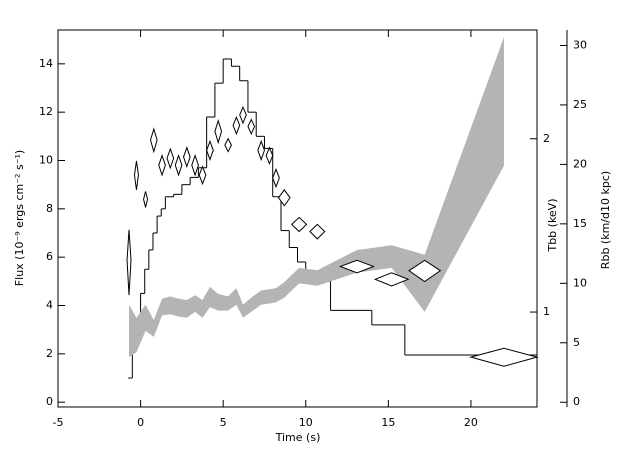 Image resolution: width=640 pixels, height=457 pixels. What do you see at coordinates (471, 422) in the screenshot?
I see `x-tick-label: 20` at bounding box center [471, 422].